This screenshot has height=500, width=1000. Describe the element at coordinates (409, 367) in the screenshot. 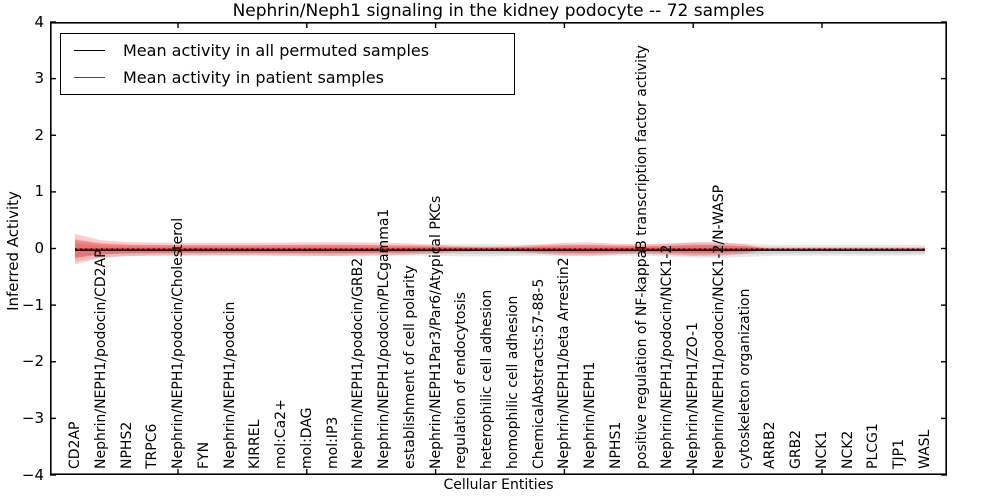

I see `x-category-label: establishment of cell polarity` at that location.